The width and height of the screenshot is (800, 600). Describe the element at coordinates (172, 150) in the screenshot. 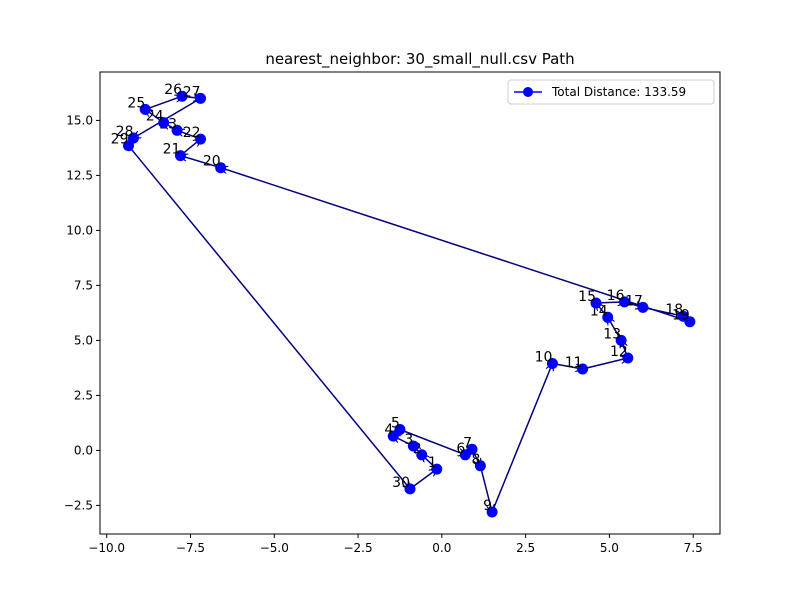

I see `point-label: 21` at that location.